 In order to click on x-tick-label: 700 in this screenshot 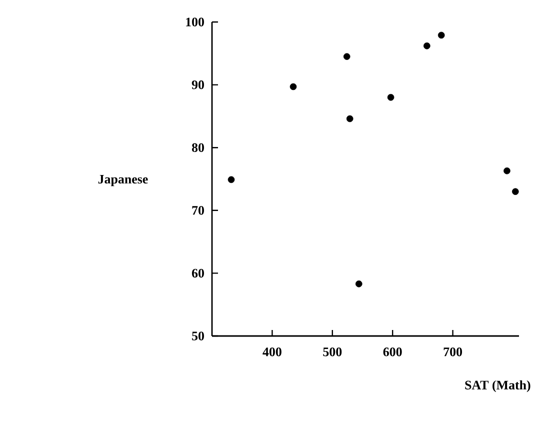, I will do `click(453, 352)`.